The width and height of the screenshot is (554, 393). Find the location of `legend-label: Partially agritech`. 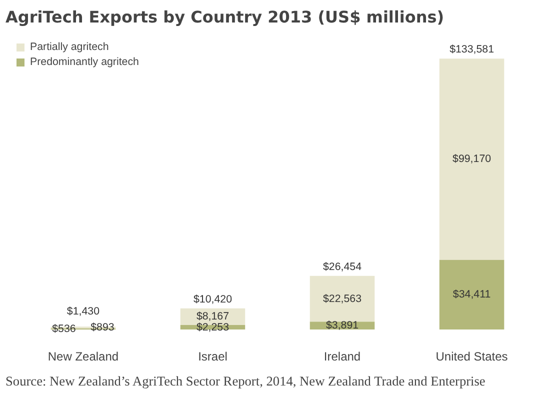

legend-label: Partially agritech is located at coordinates (69, 47).